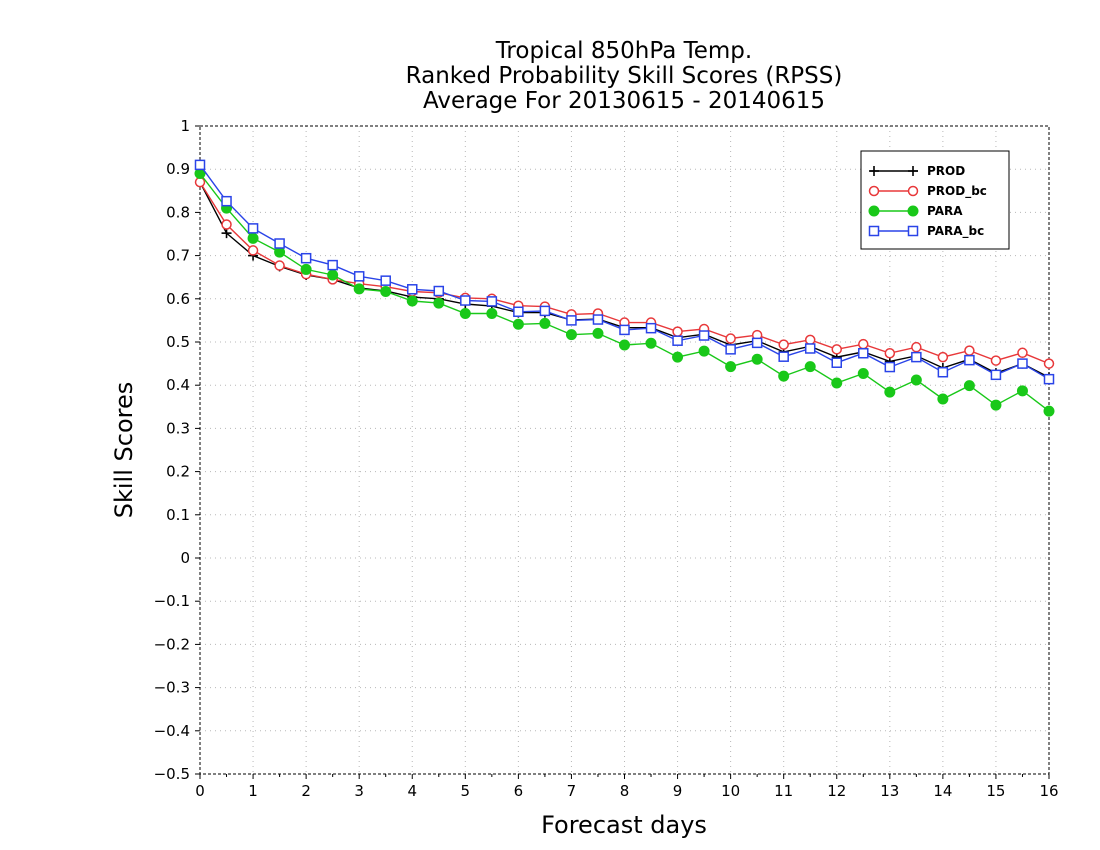  What do you see at coordinates (172, 688) in the screenshot?
I see `y-tick-label: −0.3` at bounding box center [172, 688].